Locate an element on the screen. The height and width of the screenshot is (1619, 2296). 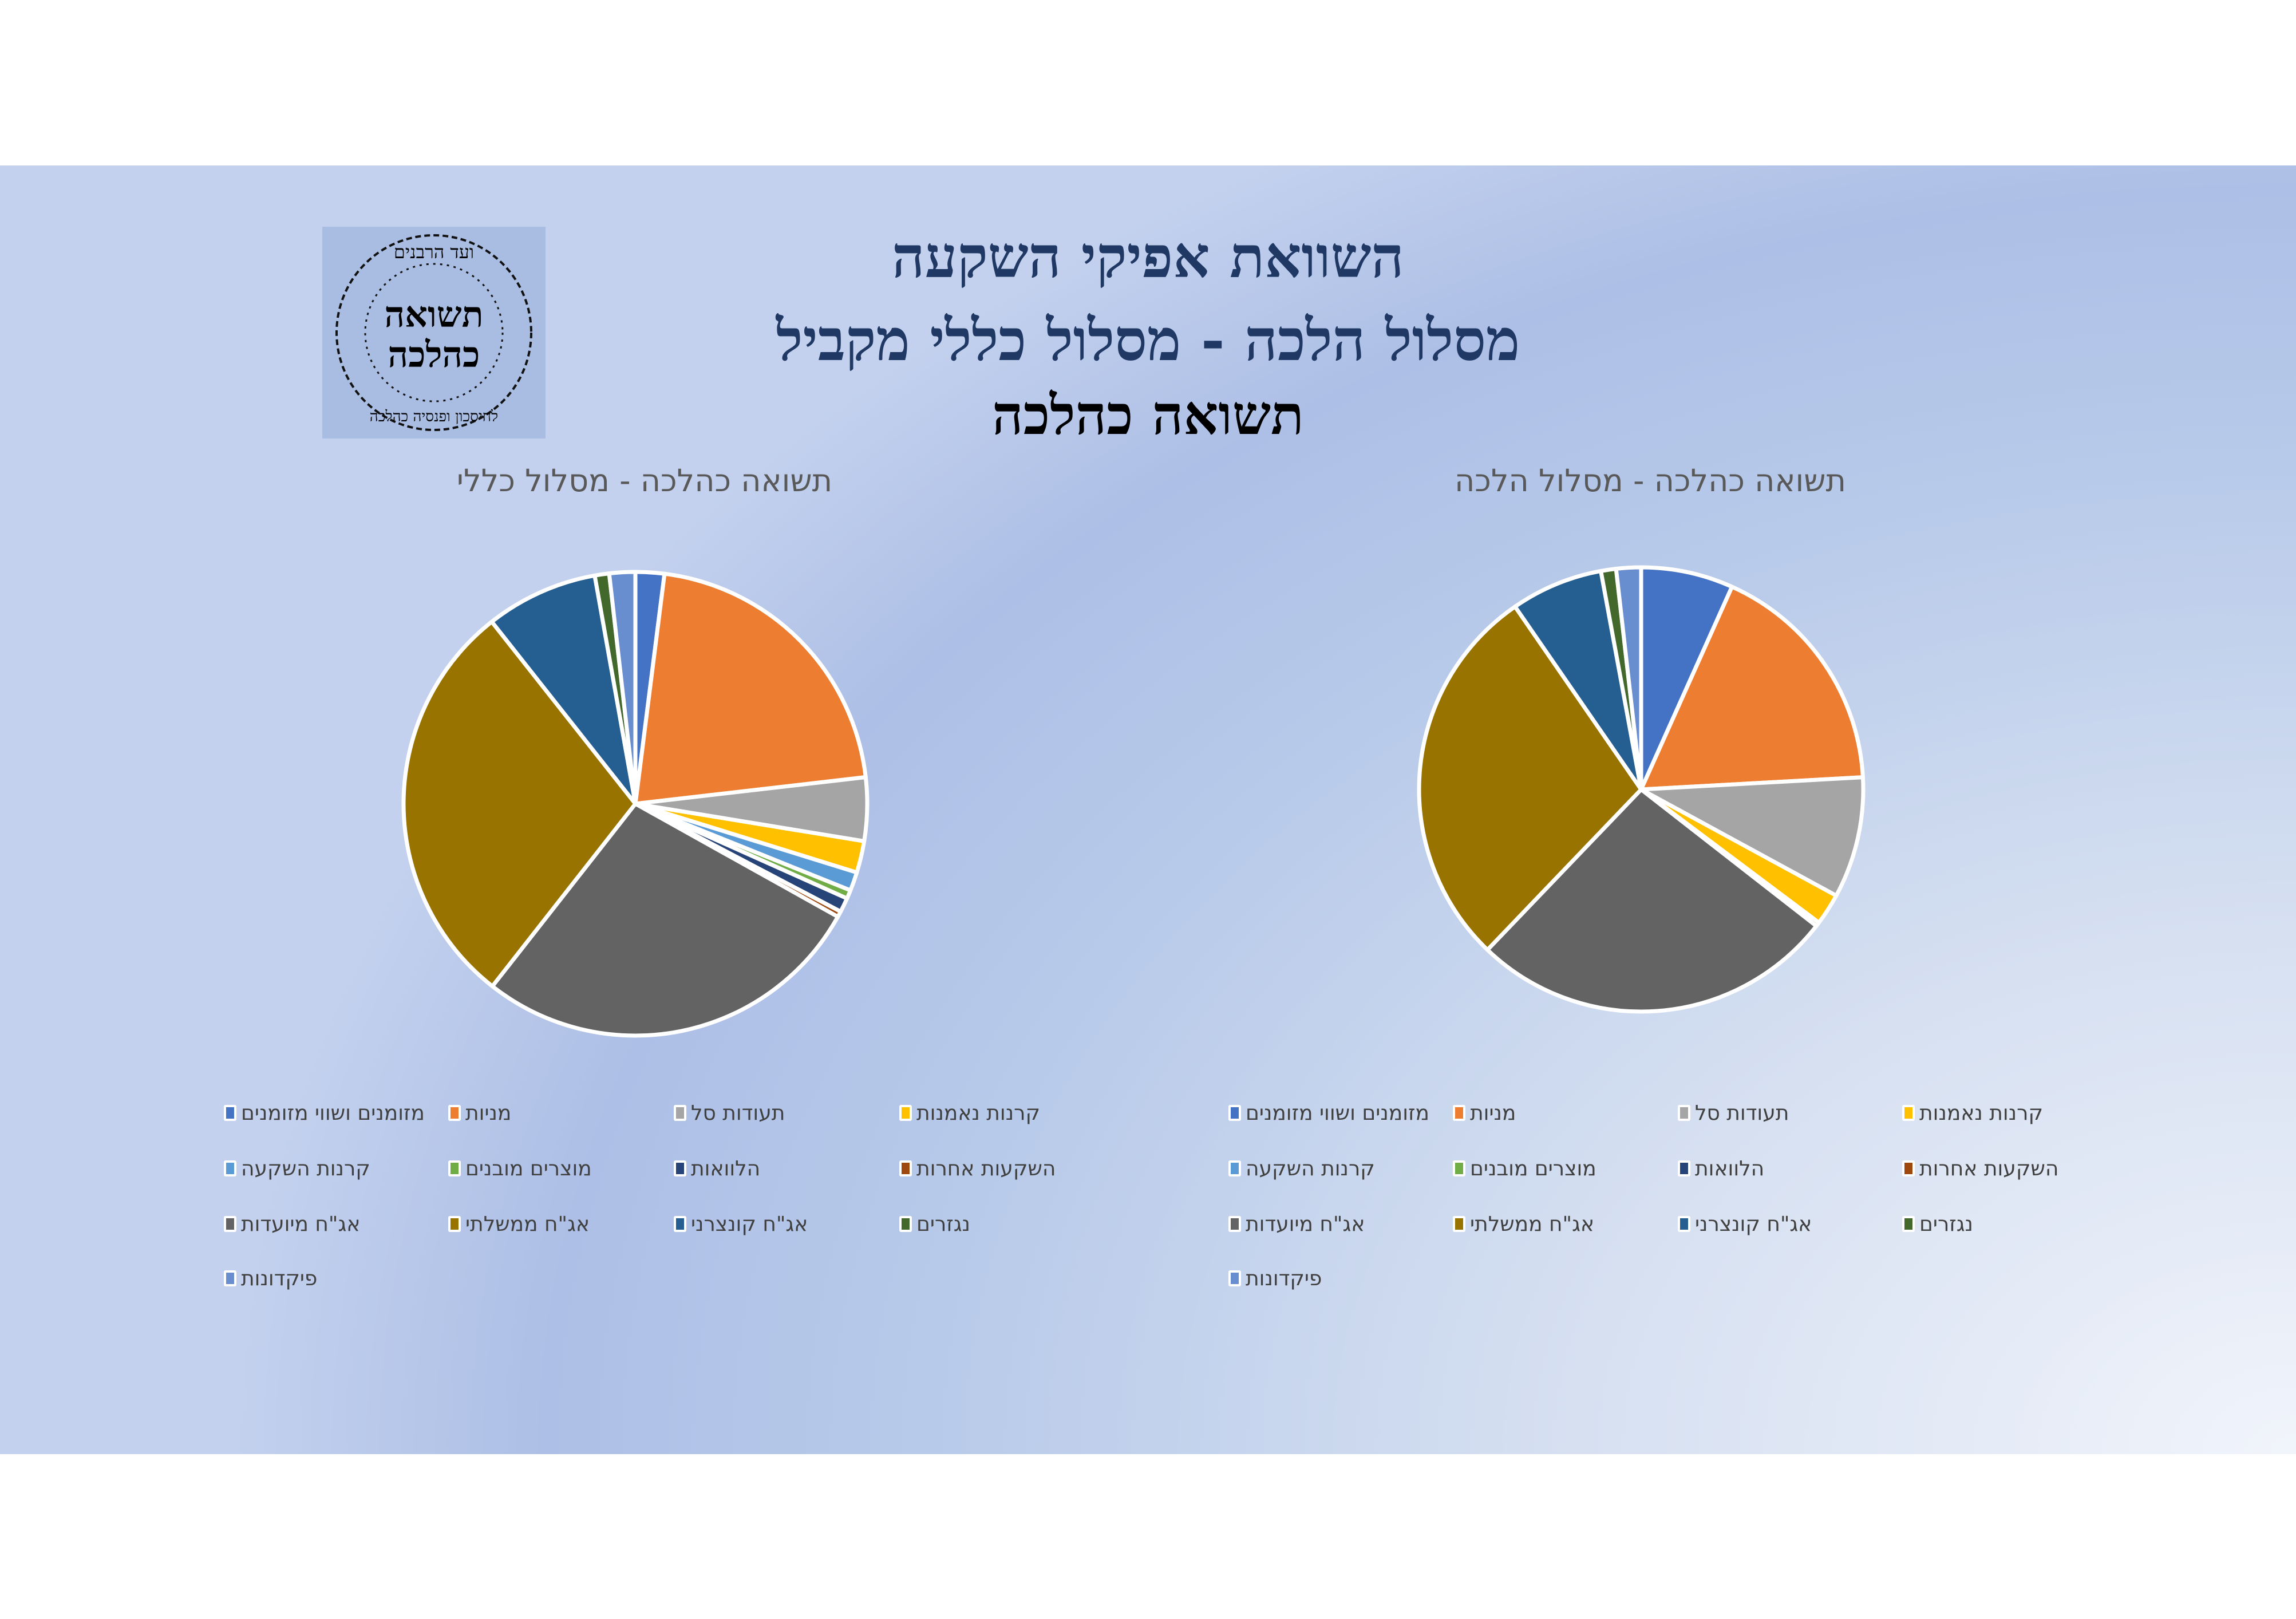
svg-text: ועד הרבנים is located at coordinates (434, 252).